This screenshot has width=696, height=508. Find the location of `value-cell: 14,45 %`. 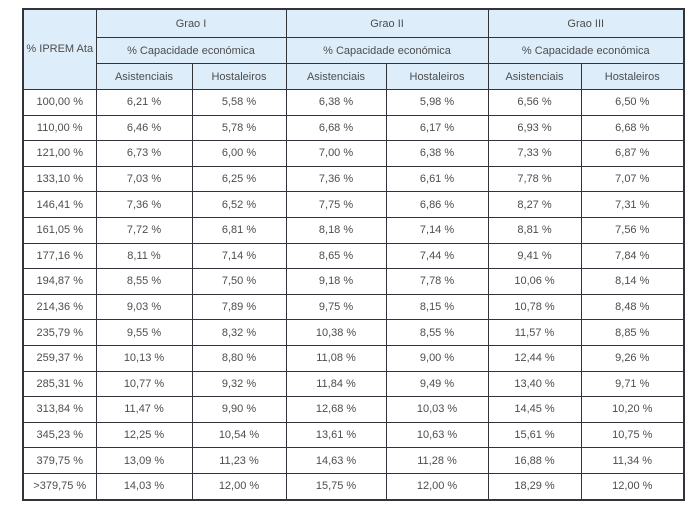

value-cell: 14,45 % is located at coordinates (534, 409).